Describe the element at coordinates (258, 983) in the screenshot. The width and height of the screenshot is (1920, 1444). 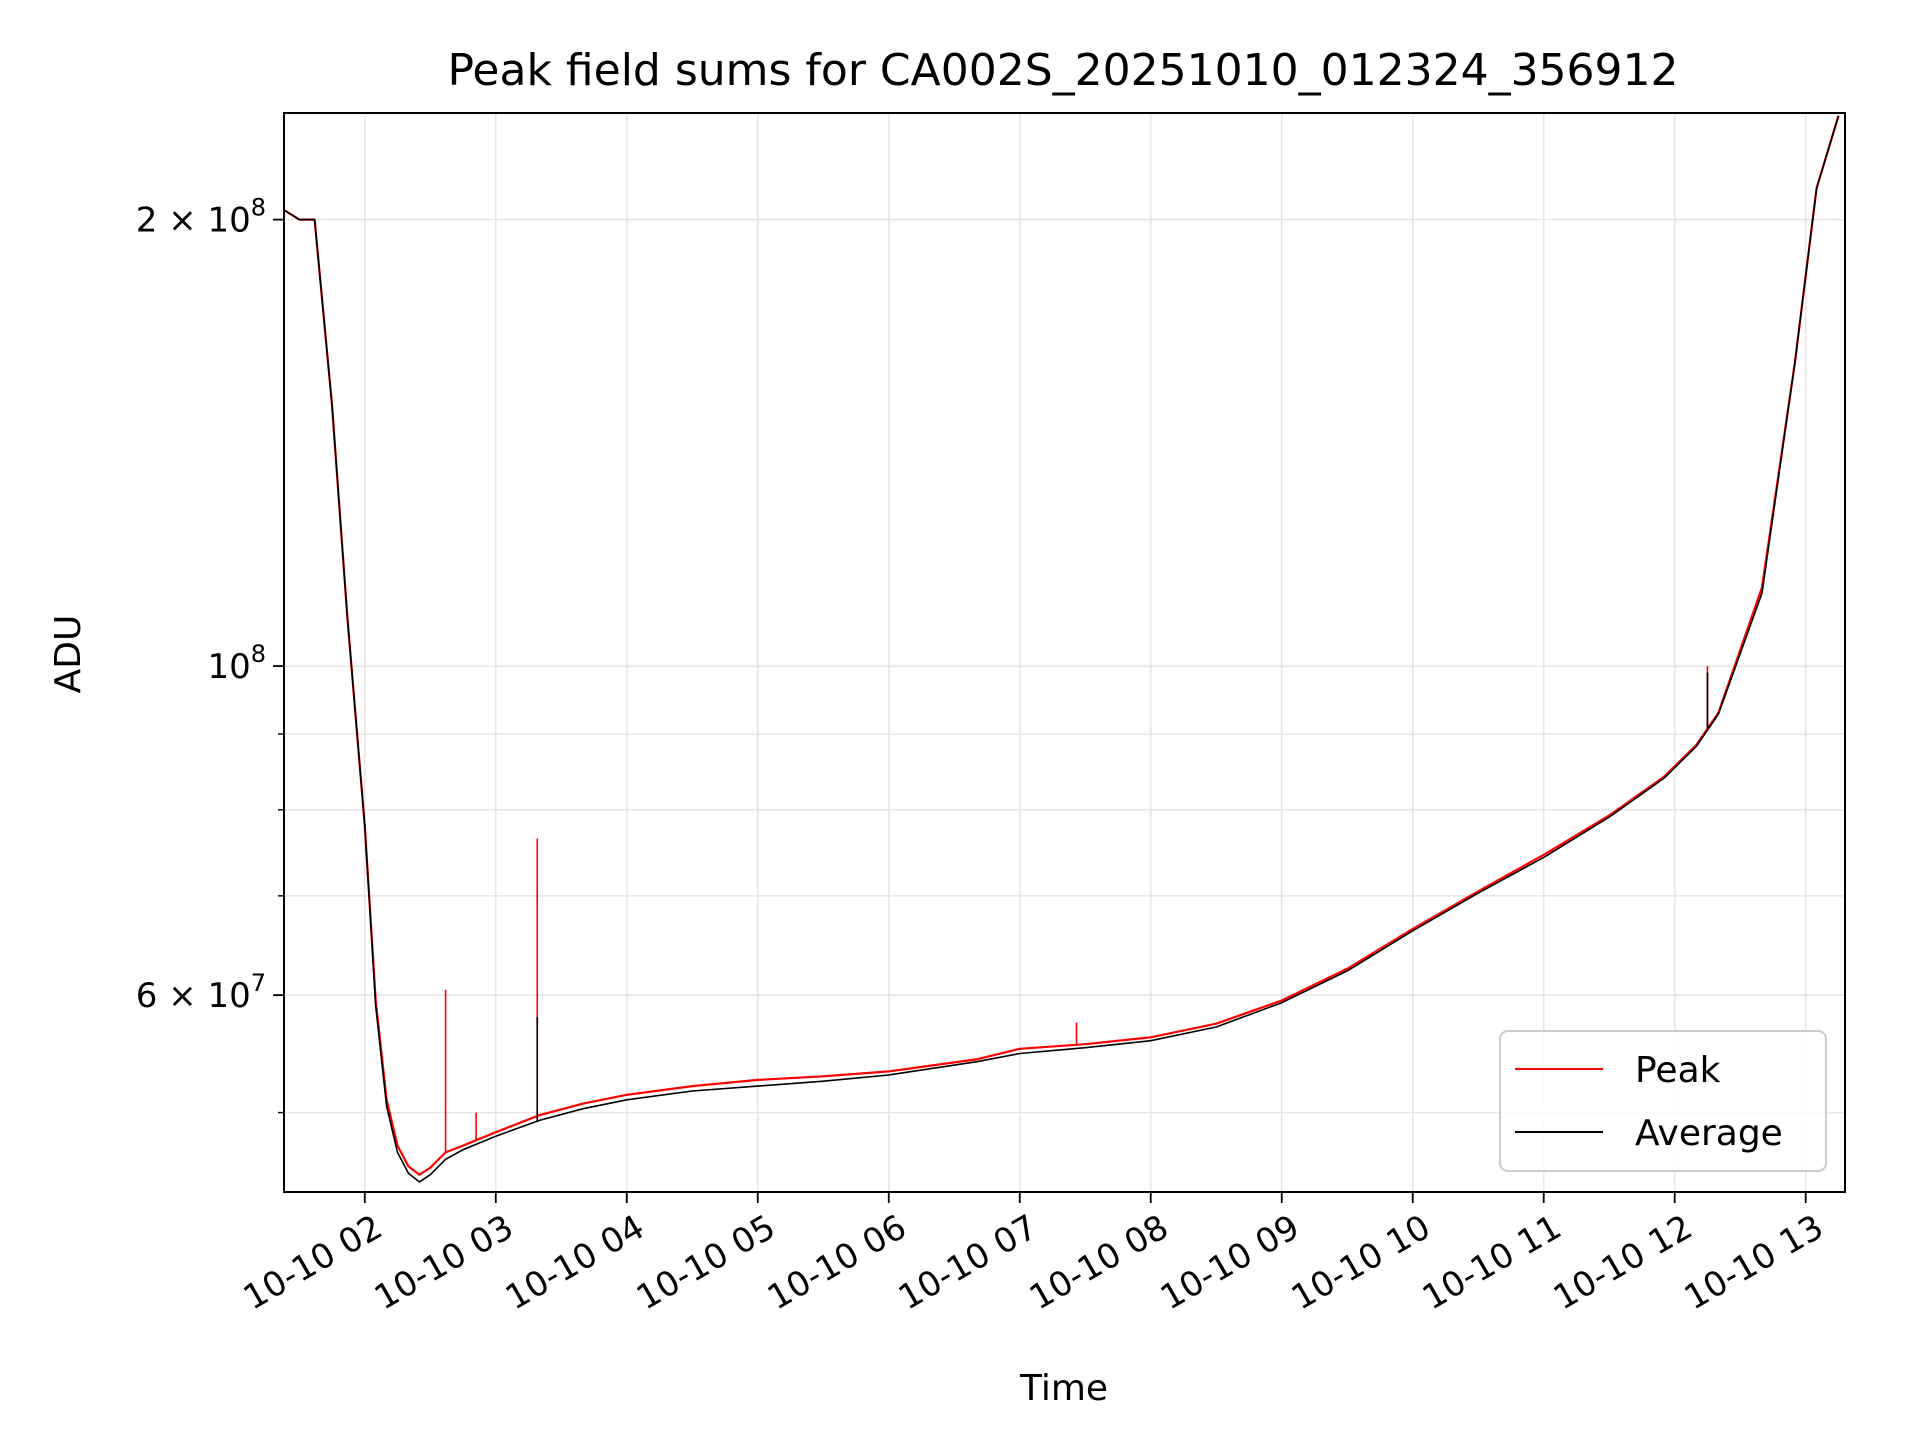
I see `y-tick-label-exponent: 7` at that location.